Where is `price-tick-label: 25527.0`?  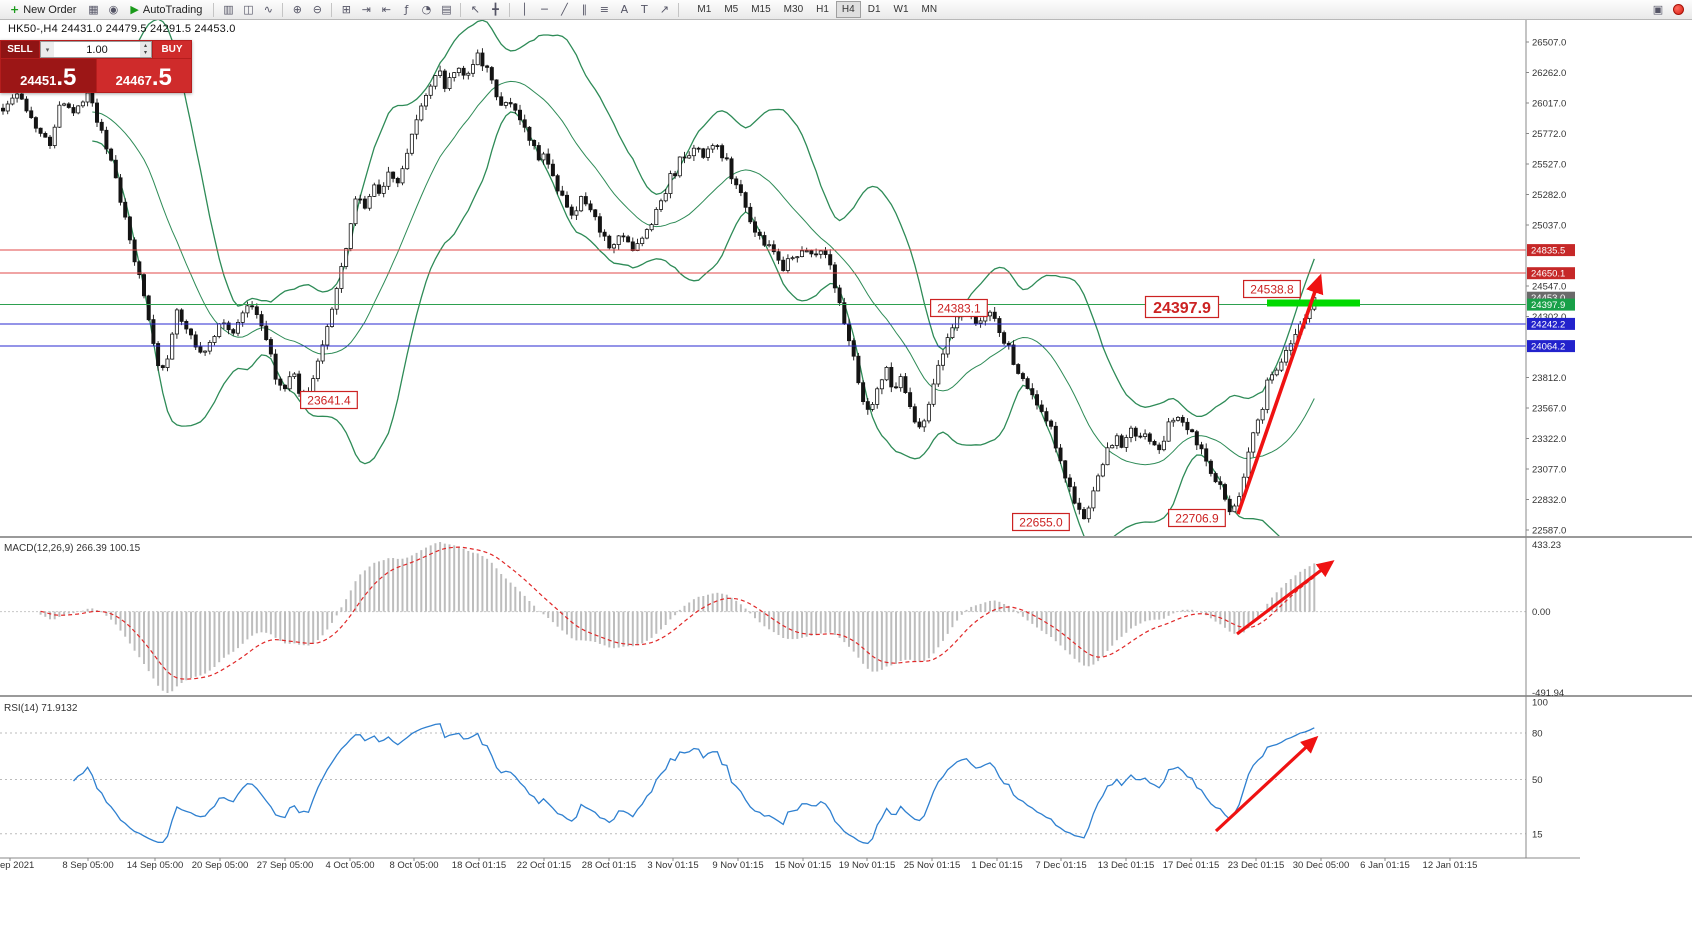
price-tick-label: 25527.0 is located at coordinates (1549, 165).